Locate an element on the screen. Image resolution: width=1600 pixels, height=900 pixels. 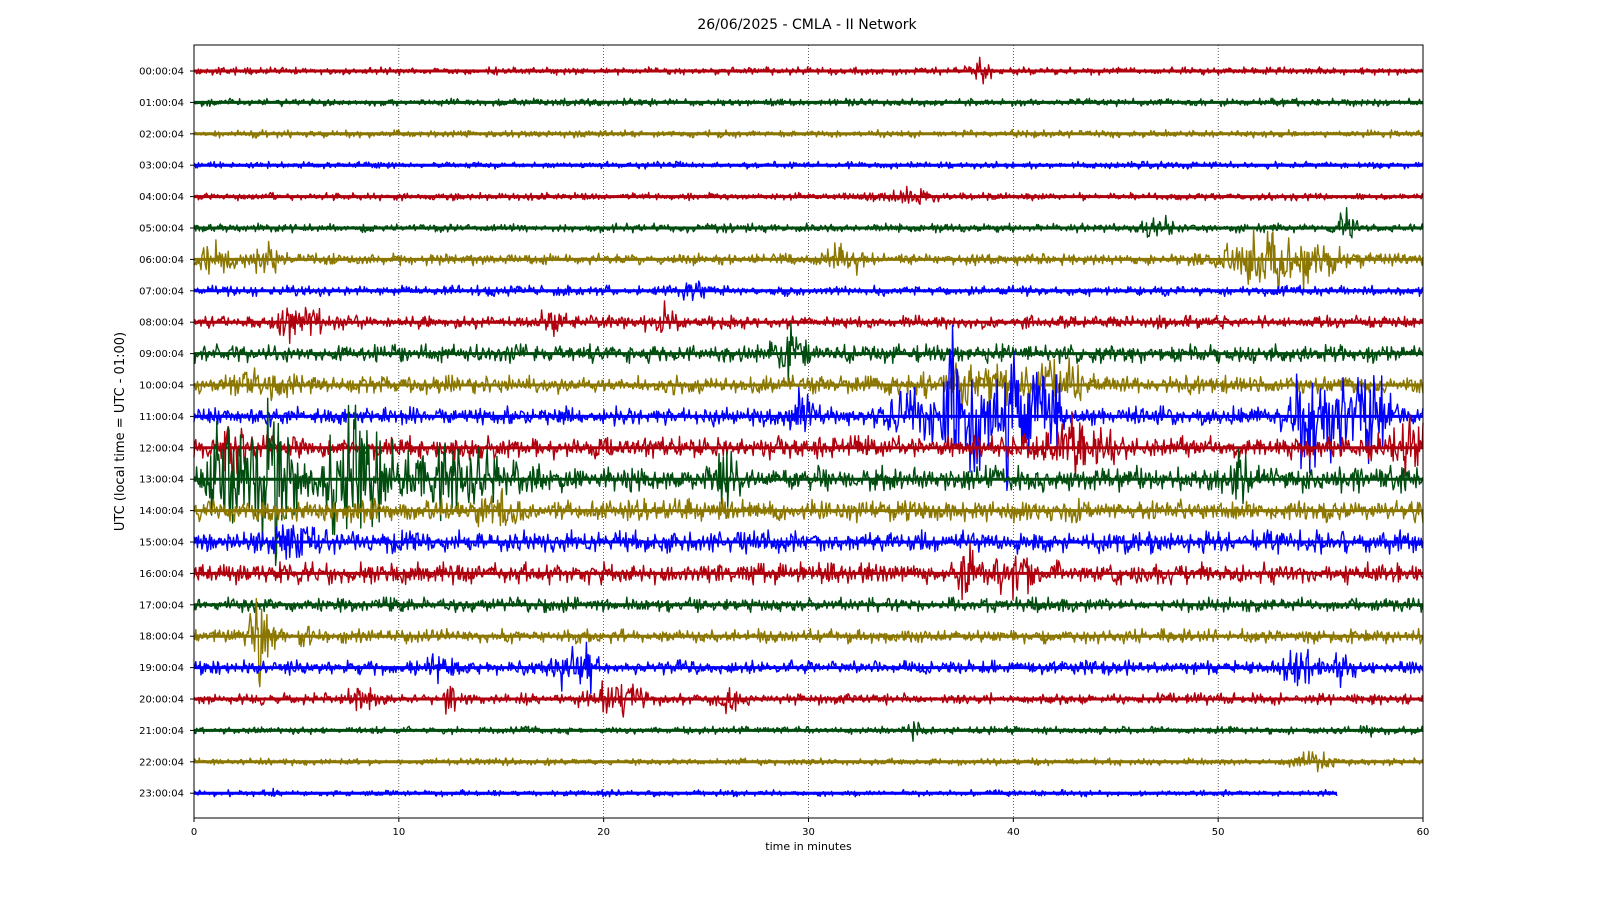
y-tick-label: 12:00:04 is located at coordinates (161, 448).